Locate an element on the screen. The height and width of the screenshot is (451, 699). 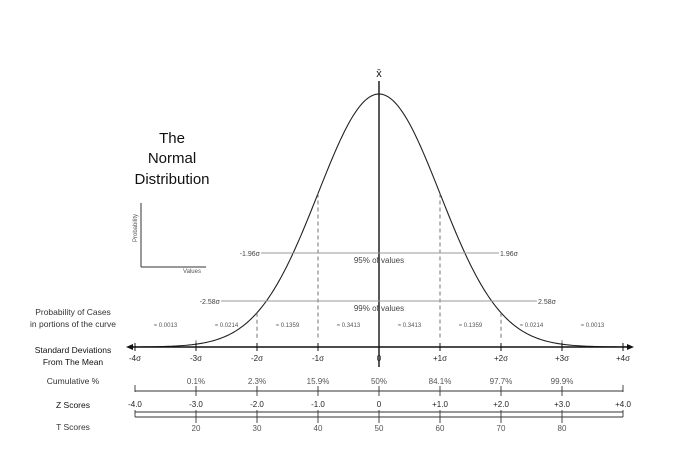
z-label: 0 is located at coordinates (379, 404).